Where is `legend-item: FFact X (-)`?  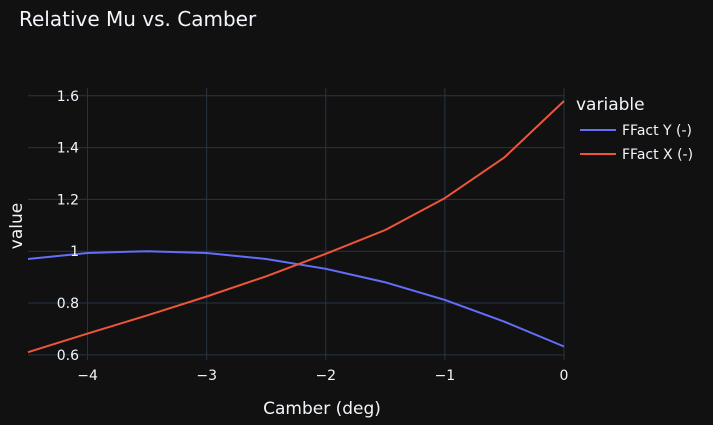 legend-item: FFact X (-) is located at coordinates (636, 155).